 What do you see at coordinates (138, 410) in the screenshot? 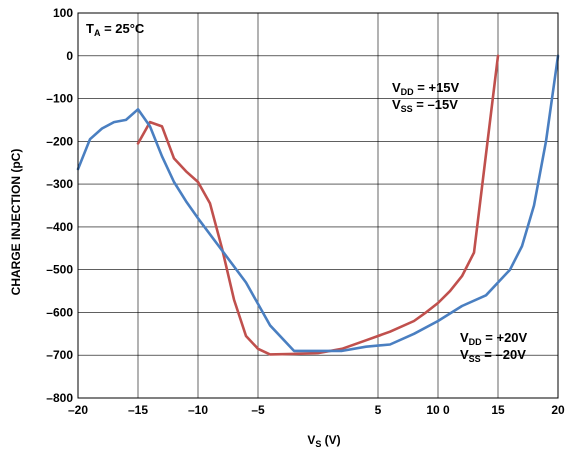
I see `x-tick-label: –15` at bounding box center [138, 410].